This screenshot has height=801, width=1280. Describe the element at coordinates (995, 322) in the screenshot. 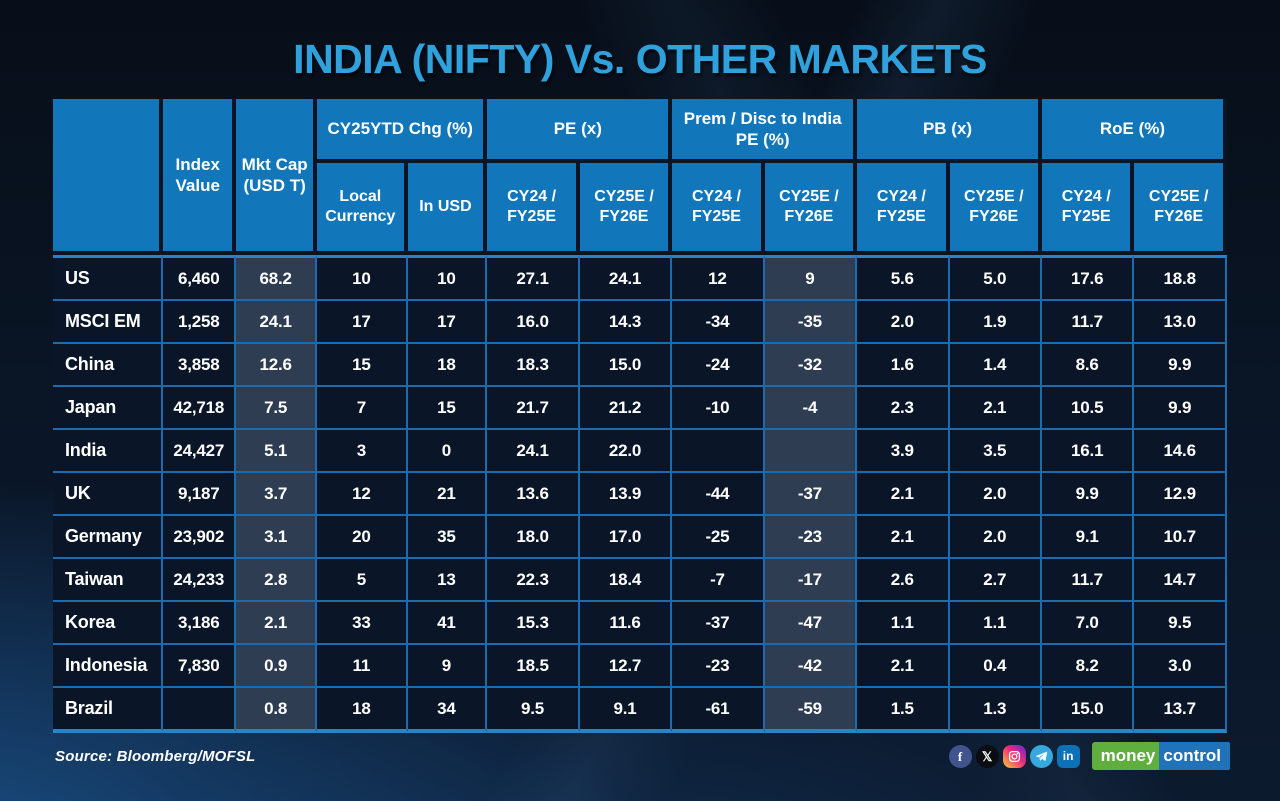

I see `cell-msci-em-pb-cy25e-fy26e: 1.9` at that location.